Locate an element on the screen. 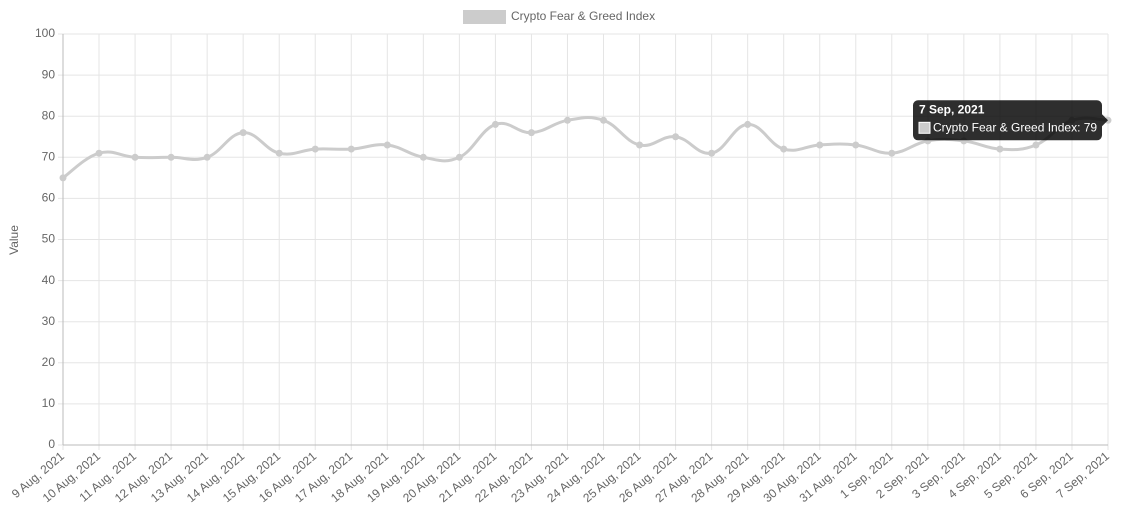  y-tick-label: 20 is located at coordinates (49, 362).